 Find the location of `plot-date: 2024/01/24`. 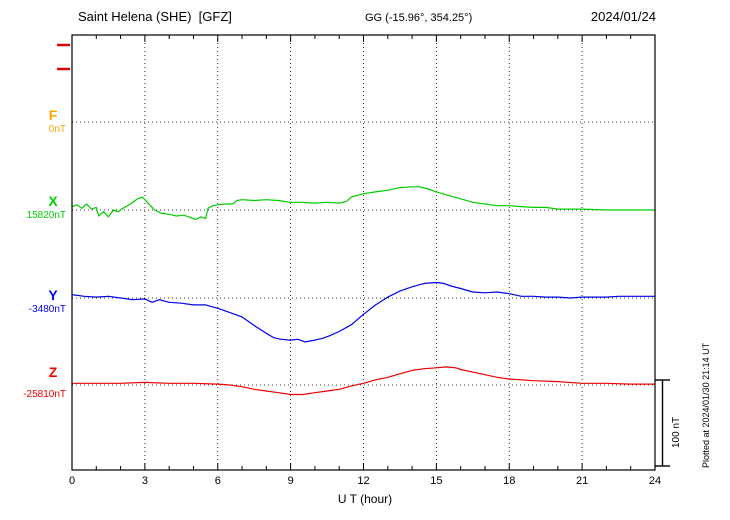

plot-date: 2024/01/24 is located at coordinates (623, 16).